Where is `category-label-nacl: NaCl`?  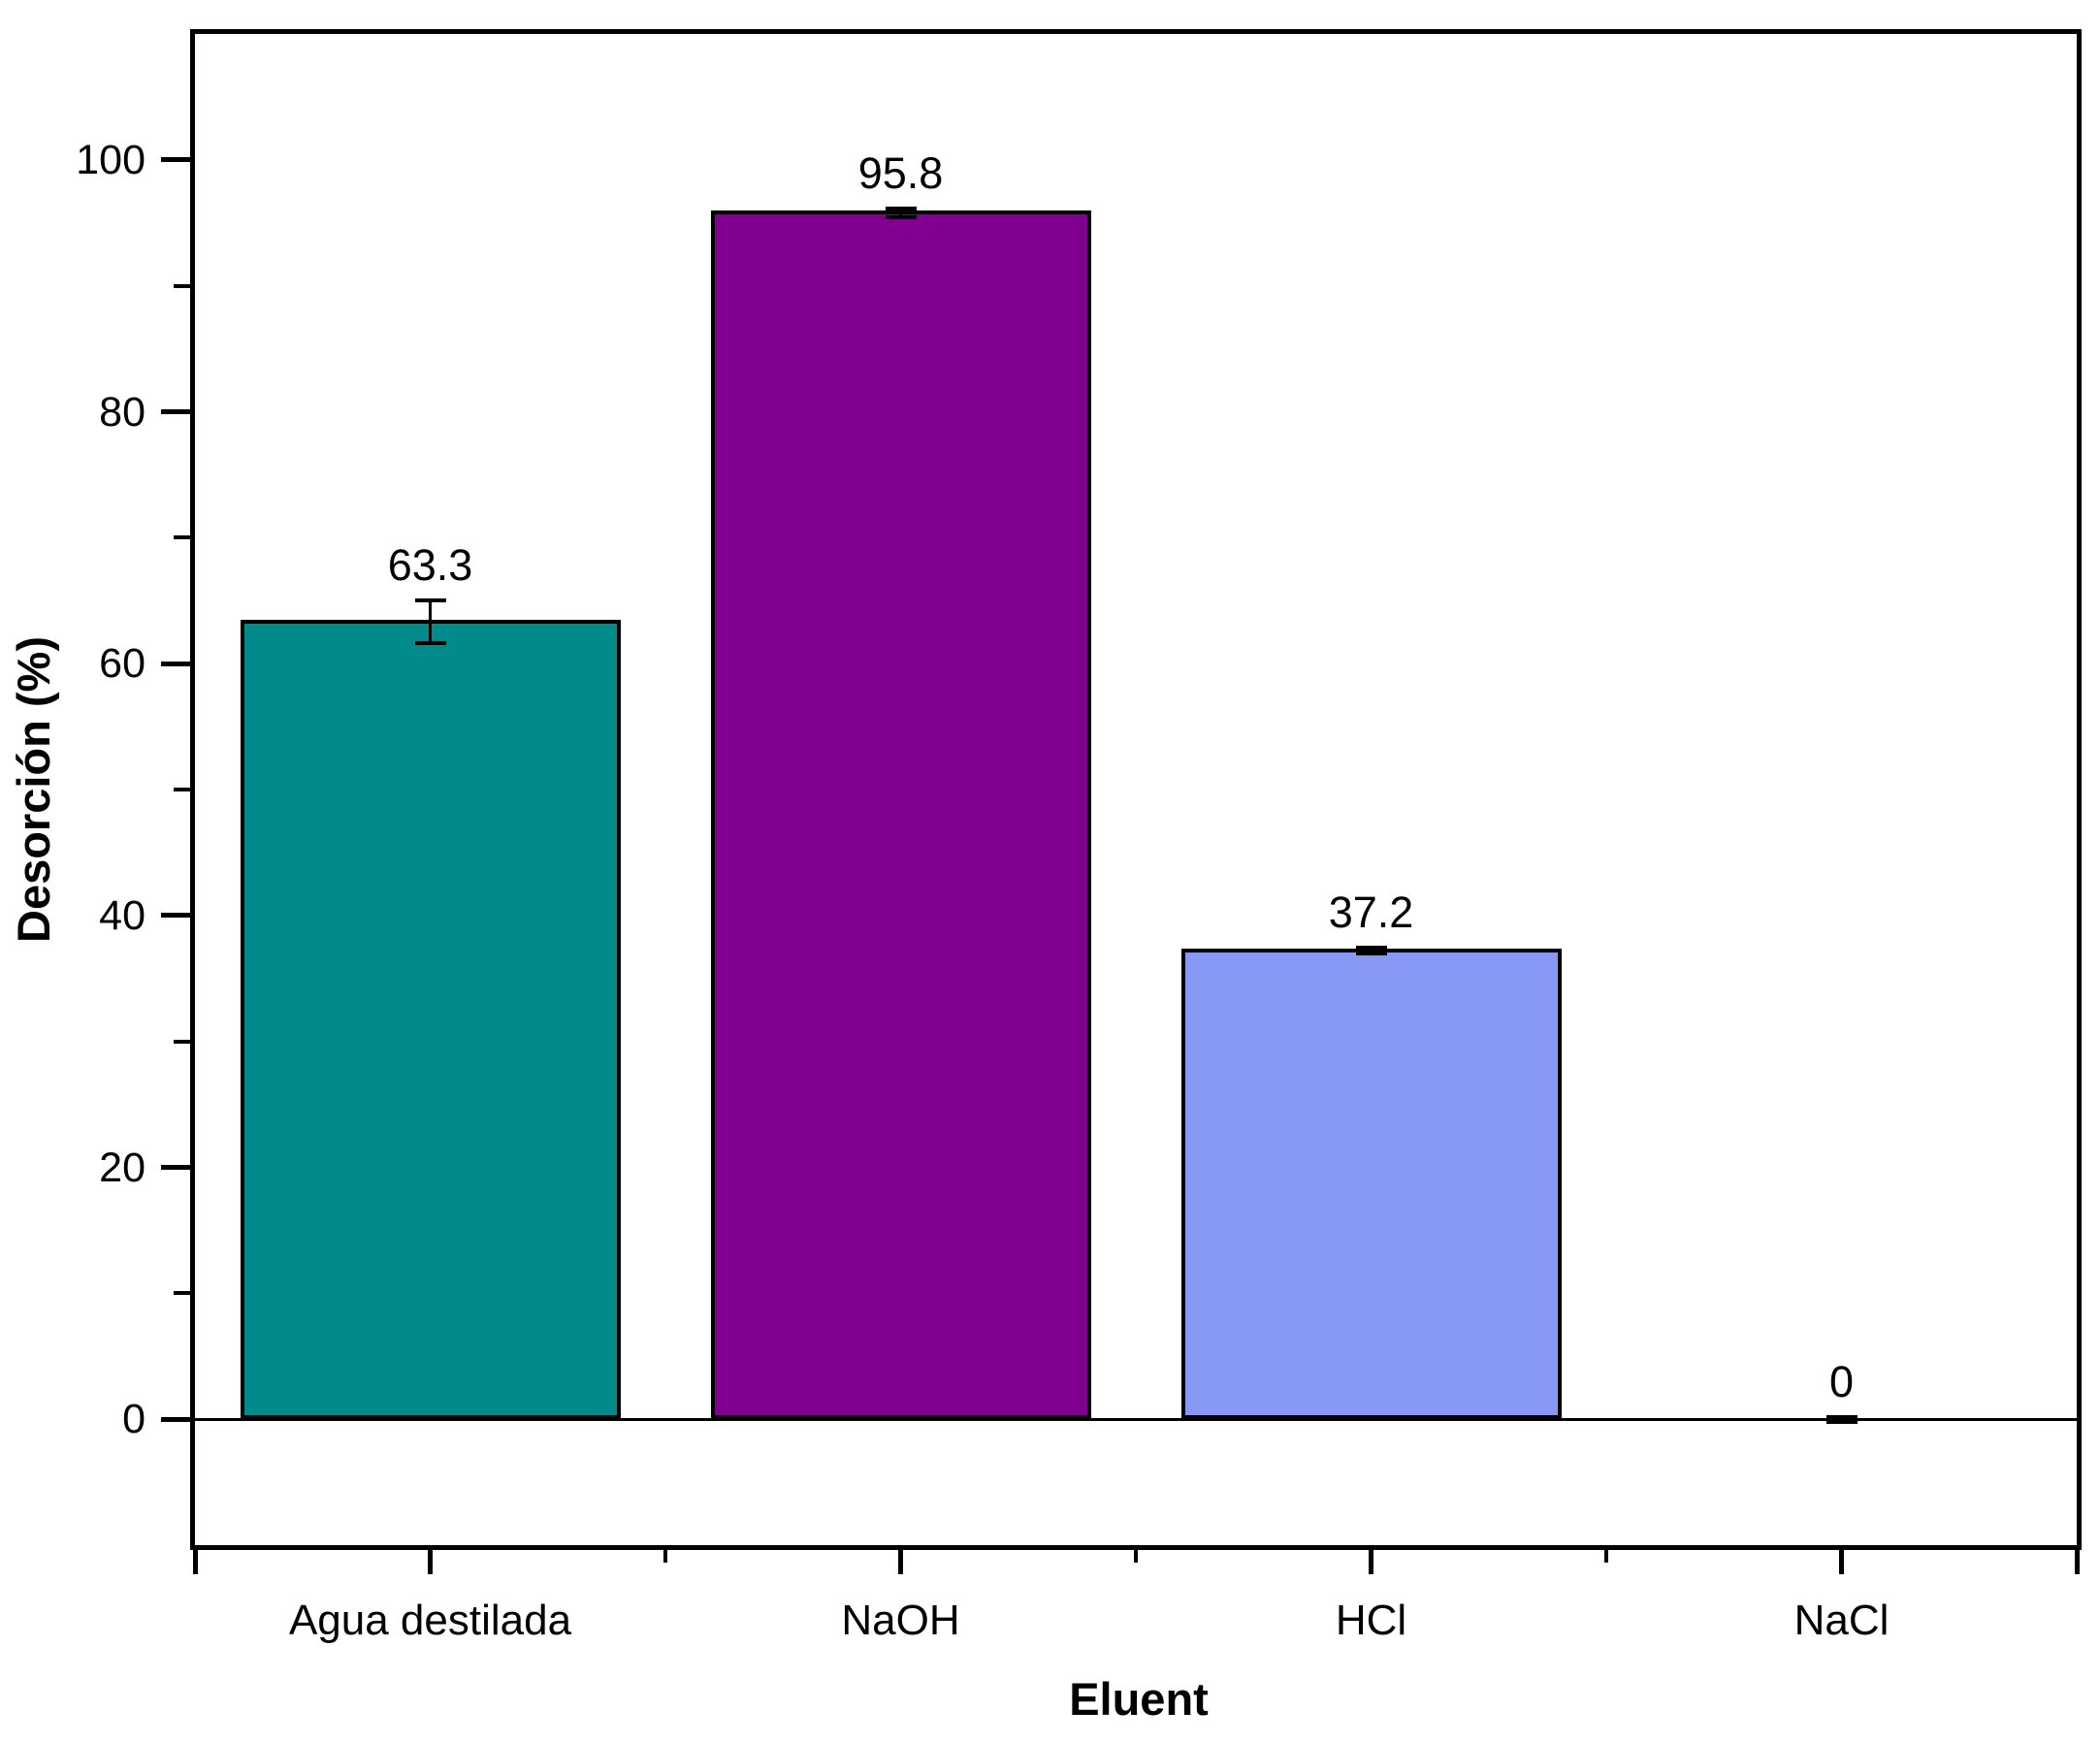 category-label-nacl: NaCl is located at coordinates (1841, 1620).